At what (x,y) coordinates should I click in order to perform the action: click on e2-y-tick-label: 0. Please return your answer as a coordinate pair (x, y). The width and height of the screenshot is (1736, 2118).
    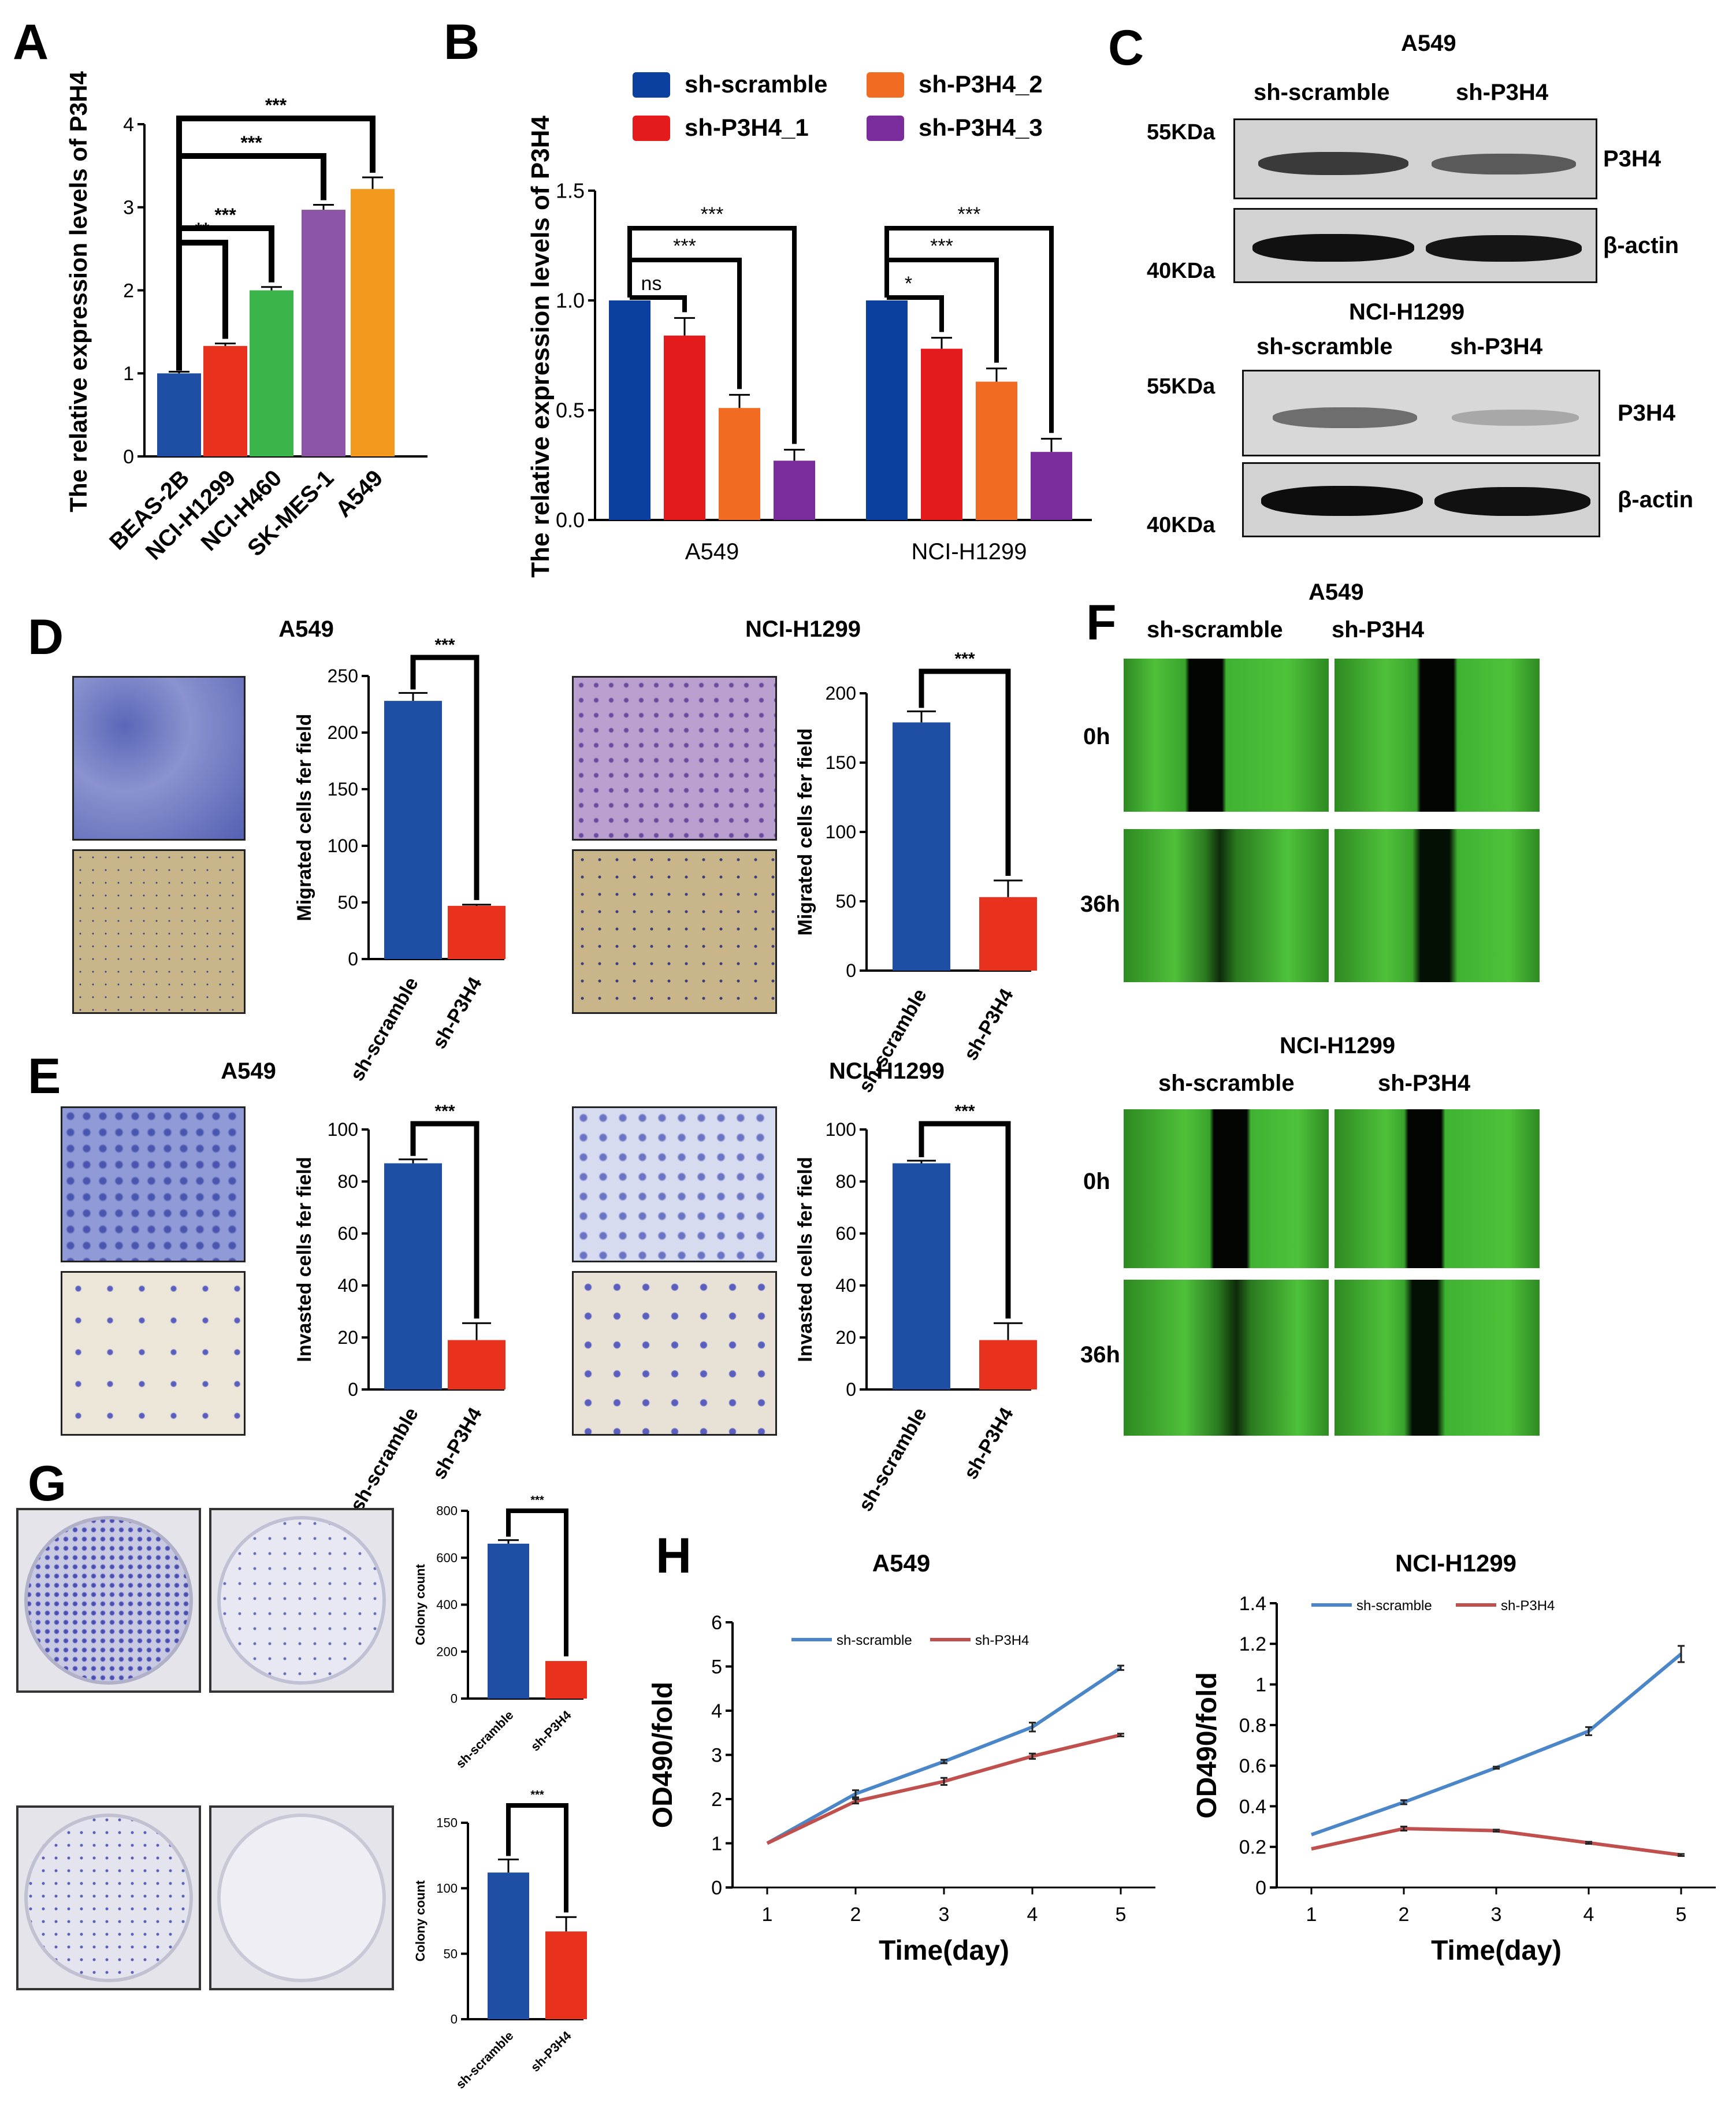
    Looking at the image, I should click on (851, 1390).